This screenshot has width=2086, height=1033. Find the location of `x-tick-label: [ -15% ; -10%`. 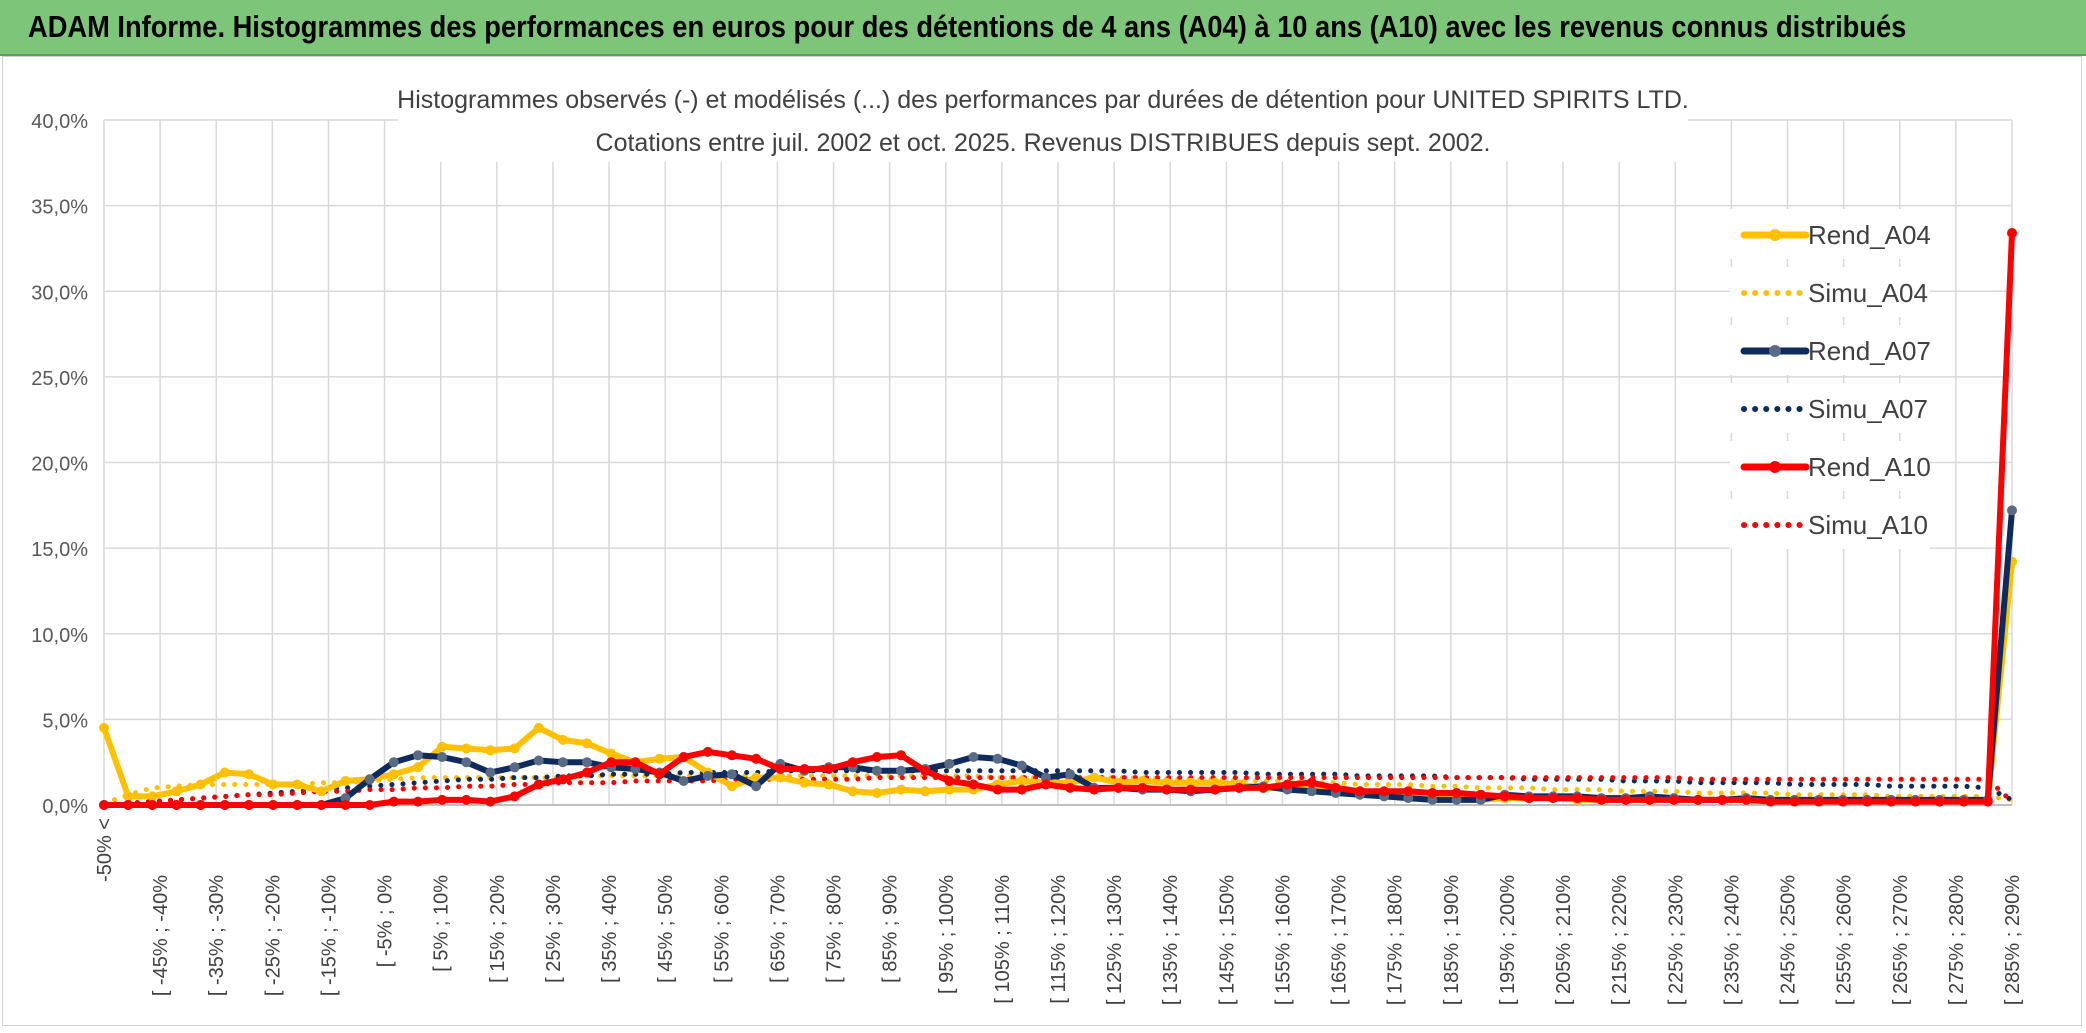

x-tick-label: [ -15% ; -10% is located at coordinates (329, 935).